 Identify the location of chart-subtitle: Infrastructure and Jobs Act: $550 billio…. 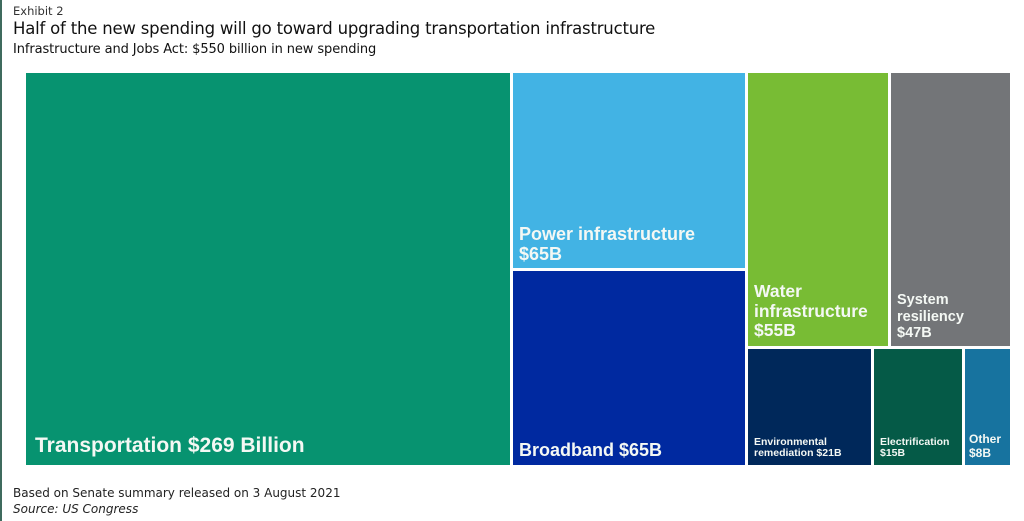
(195, 49).